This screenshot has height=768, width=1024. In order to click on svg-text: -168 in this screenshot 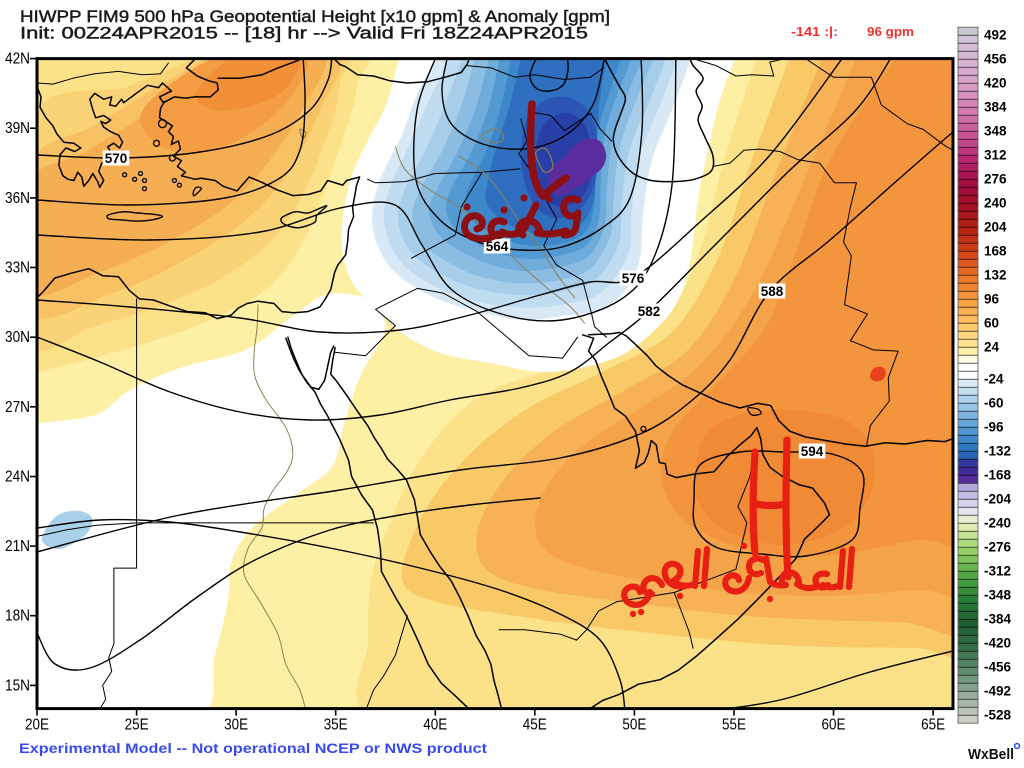, I will do `click(998, 475)`.